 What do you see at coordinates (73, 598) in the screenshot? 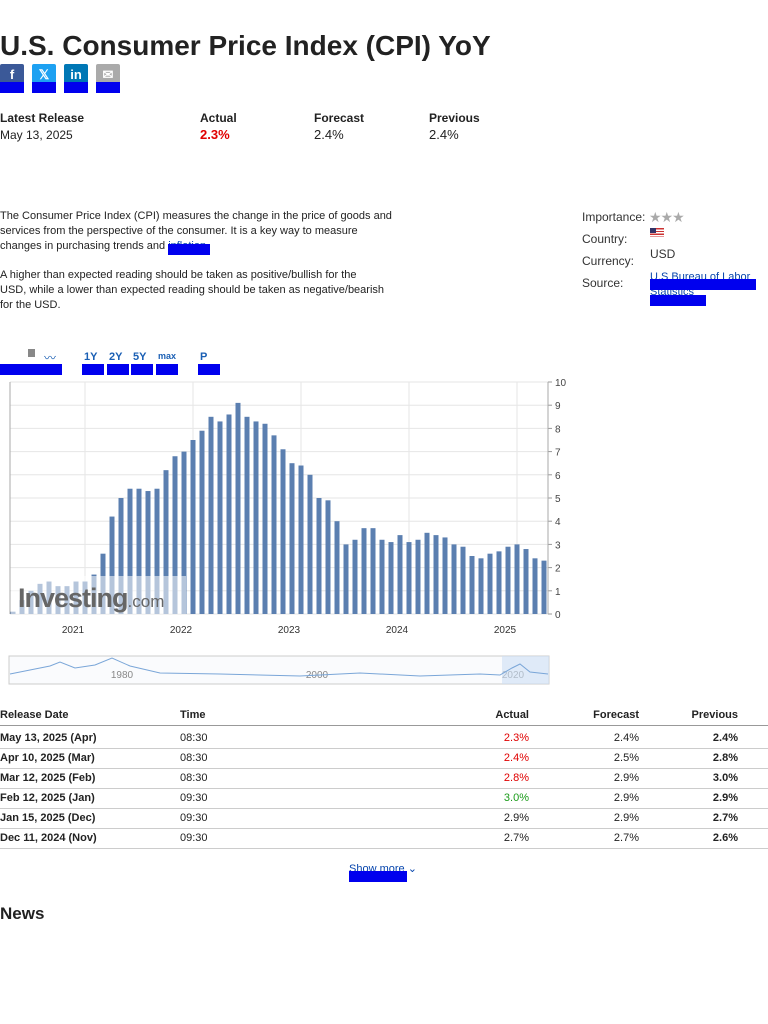
I see `watermark-brand: Investing` at bounding box center [73, 598].